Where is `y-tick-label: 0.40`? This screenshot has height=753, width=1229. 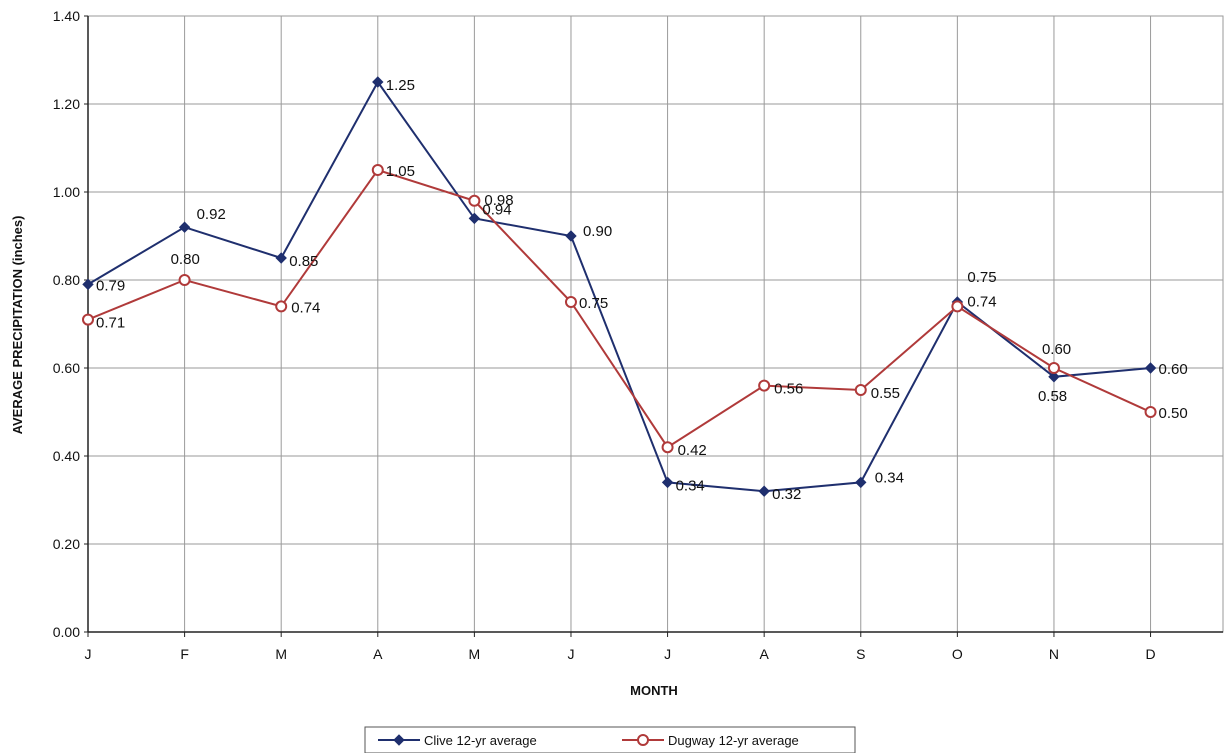
y-tick-label: 0.40 is located at coordinates (66, 456).